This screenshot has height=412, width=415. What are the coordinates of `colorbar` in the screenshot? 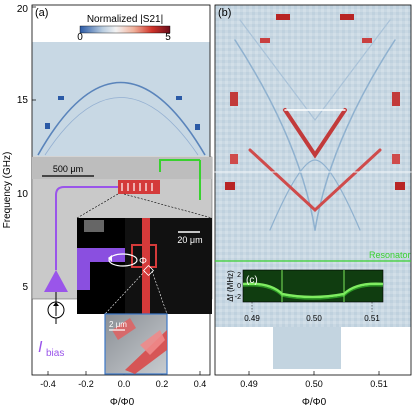 It's located at (125, 29).